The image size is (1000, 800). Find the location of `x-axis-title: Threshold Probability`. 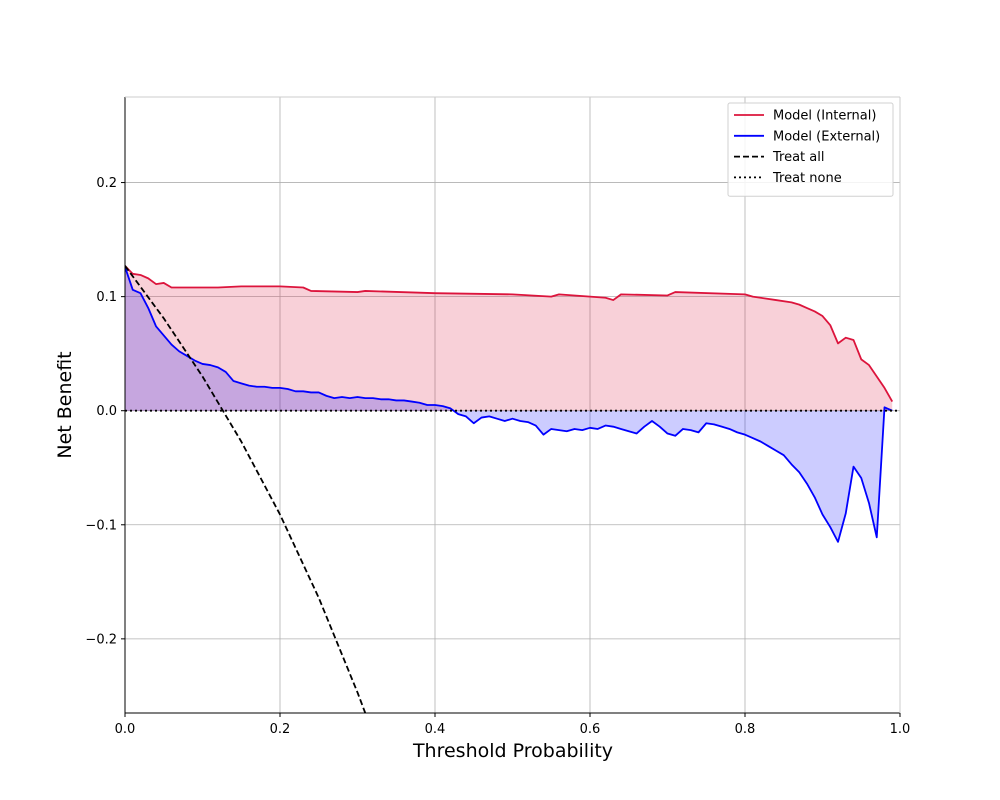

x-axis-title: Threshold Probability is located at coordinates (512, 751).